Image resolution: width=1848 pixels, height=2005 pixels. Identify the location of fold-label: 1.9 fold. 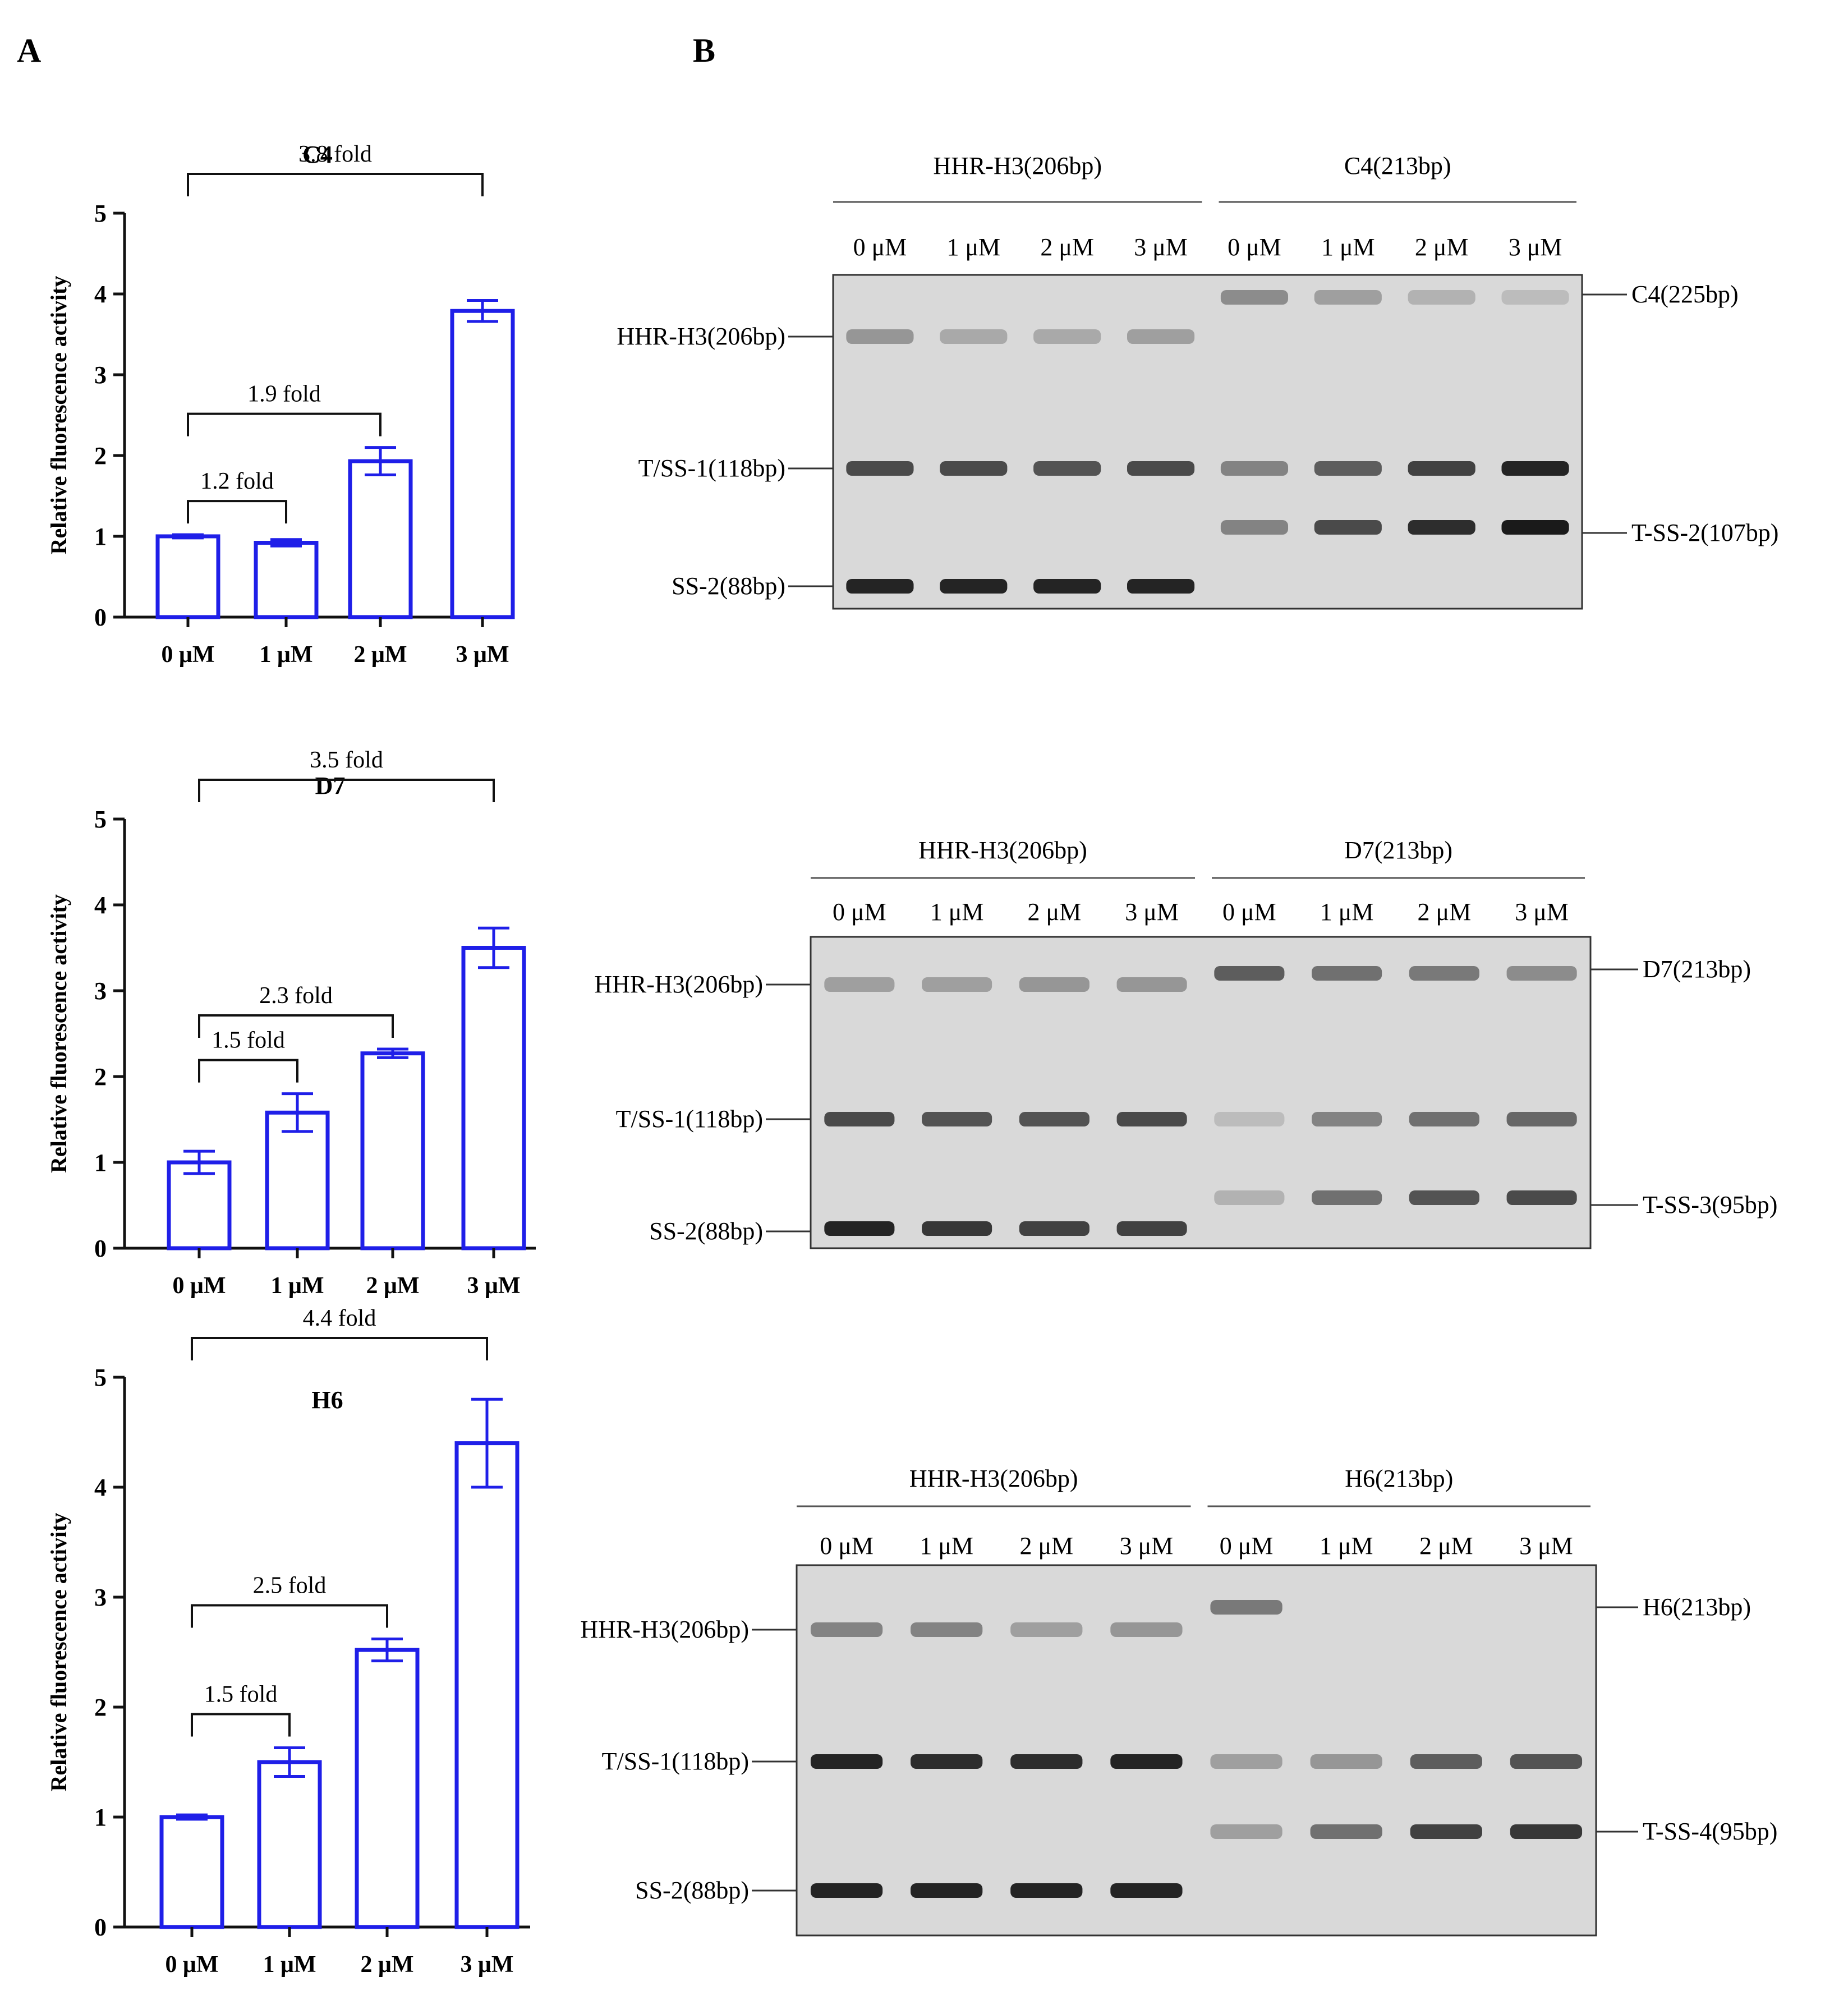
(284, 394).